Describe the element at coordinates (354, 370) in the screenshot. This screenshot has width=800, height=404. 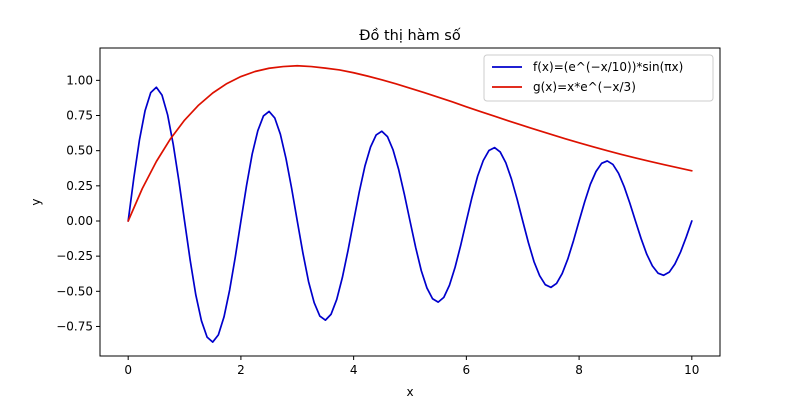
I see `x-tick-label: 4` at that location.